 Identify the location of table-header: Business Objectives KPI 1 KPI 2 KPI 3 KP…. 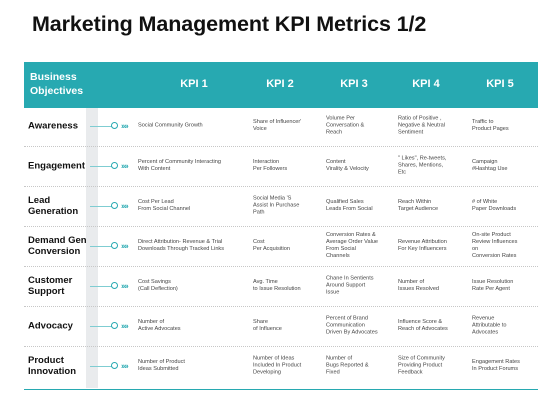
(281, 85).